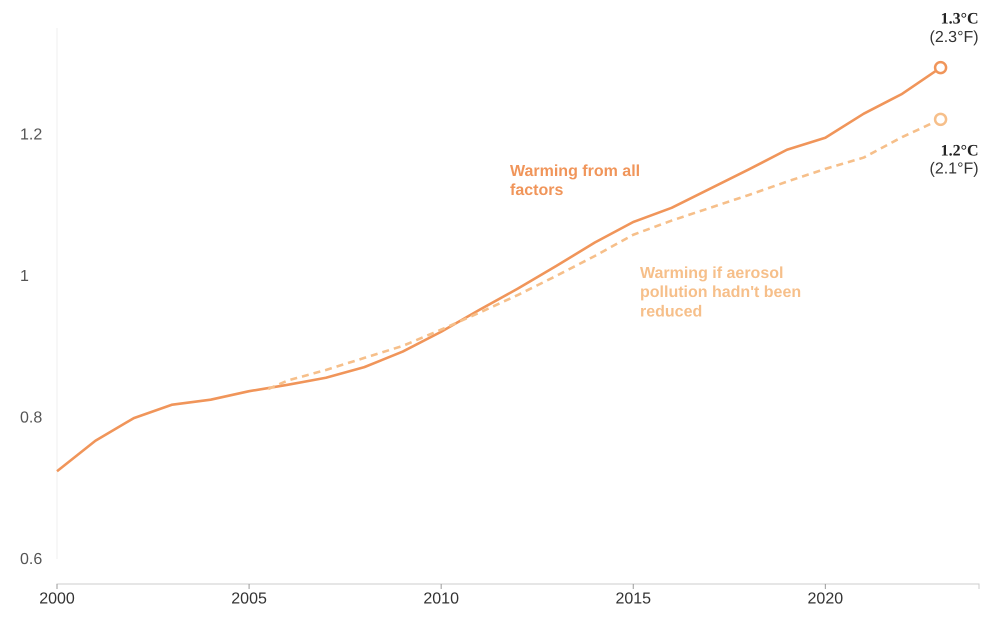 Image resolution: width=982 pixels, height=623 pixels. Describe the element at coordinates (441, 599) in the screenshot. I see `x-tick-label: 2010` at that location.